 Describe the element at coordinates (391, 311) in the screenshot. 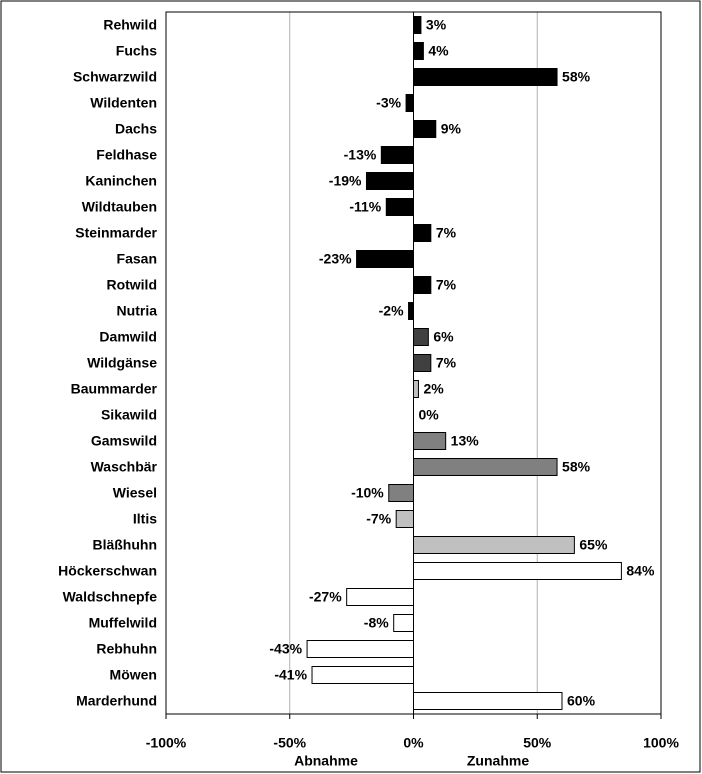

I see `value-label: -2%` at that location.